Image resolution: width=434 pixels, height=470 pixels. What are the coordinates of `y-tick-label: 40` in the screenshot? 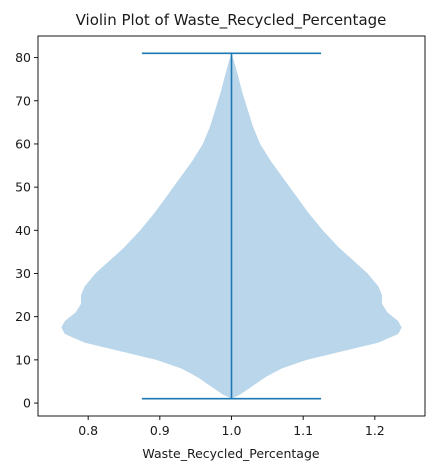 It's located at (23, 230).